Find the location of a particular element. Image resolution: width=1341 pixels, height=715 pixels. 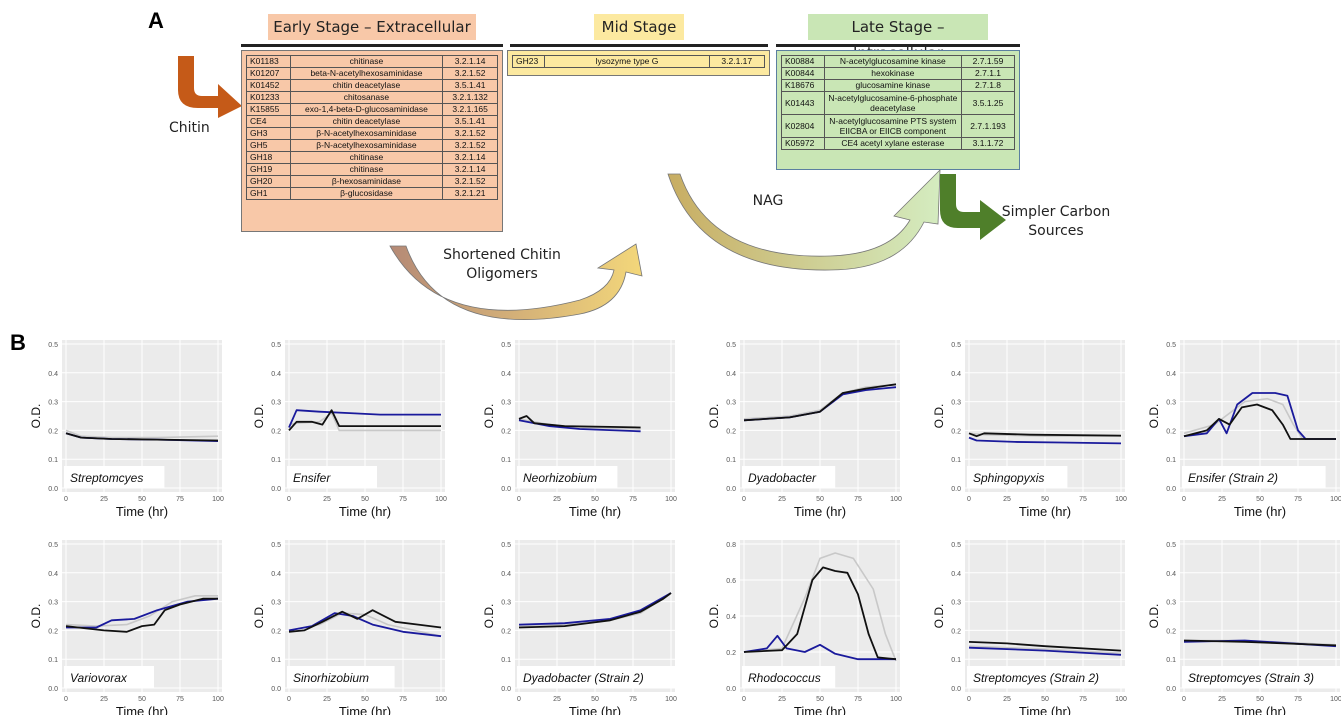

early-stage-enzyme: chitinase is located at coordinates (366, 61).